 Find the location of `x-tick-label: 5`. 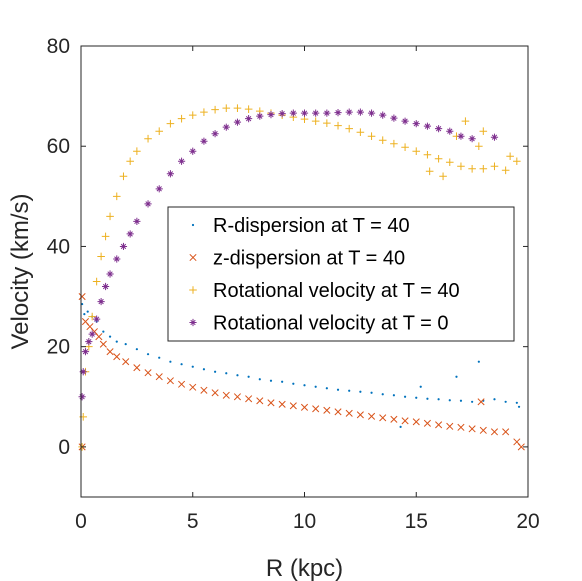

x-tick-label: 5 is located at coordinates (193, 521).